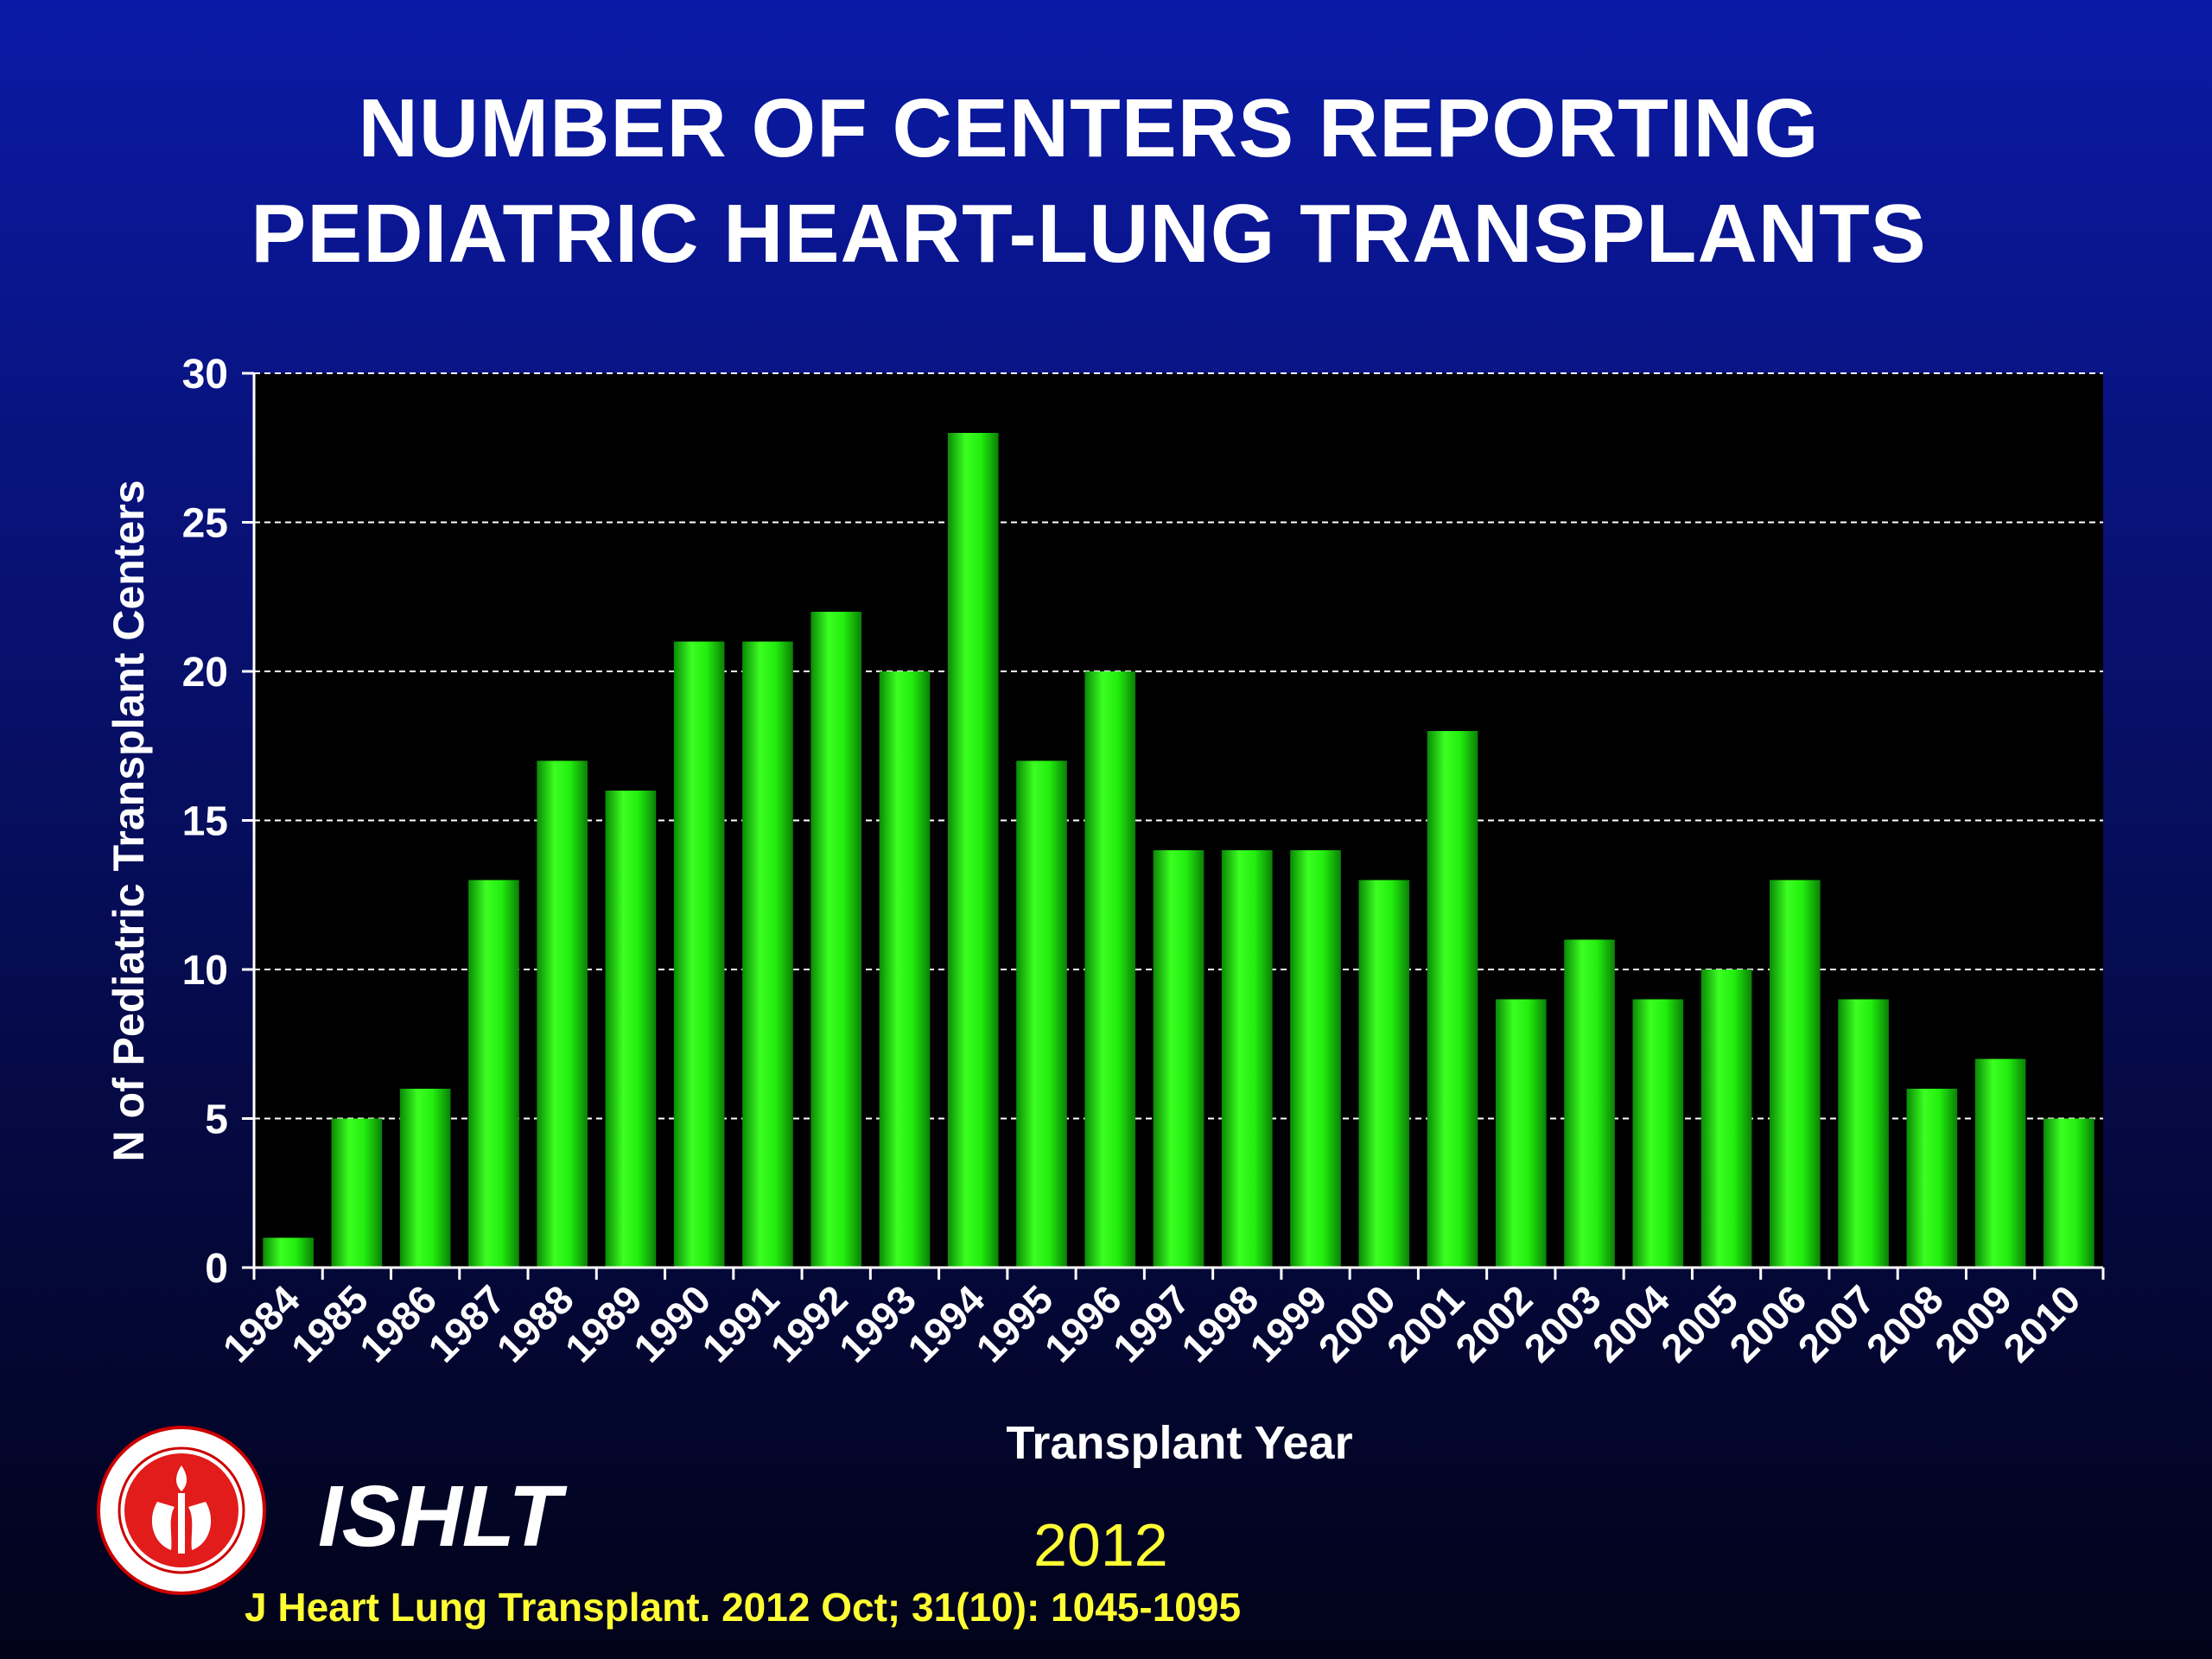  Describe the element at coordinates (216, 1120) in the screenshot. I see `y-tick-label: 5` at that location.